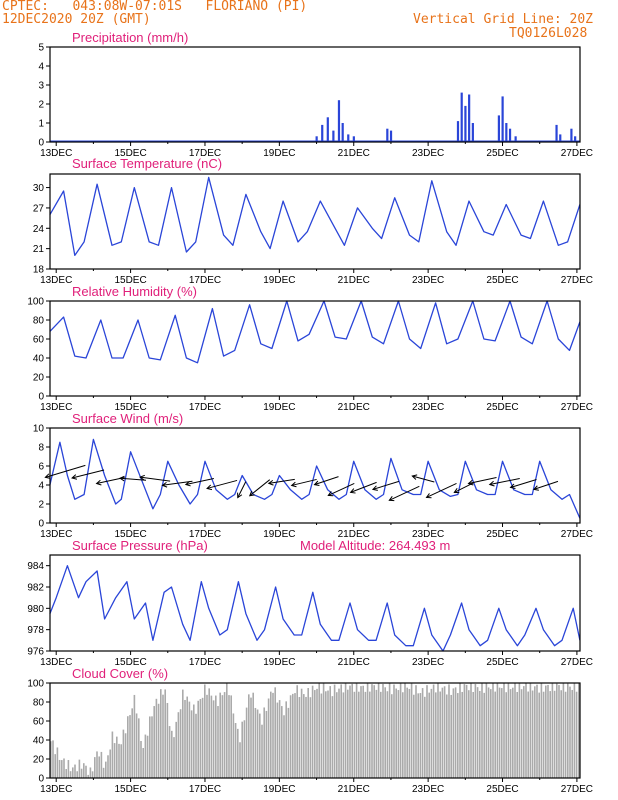 Image resolution: width=618 pixels, height=800 pixels. What do you see at coordinates (279, 280) in the screenshot?
I see `x-tick-label: 19DEC` at bounding box center [279, 280].